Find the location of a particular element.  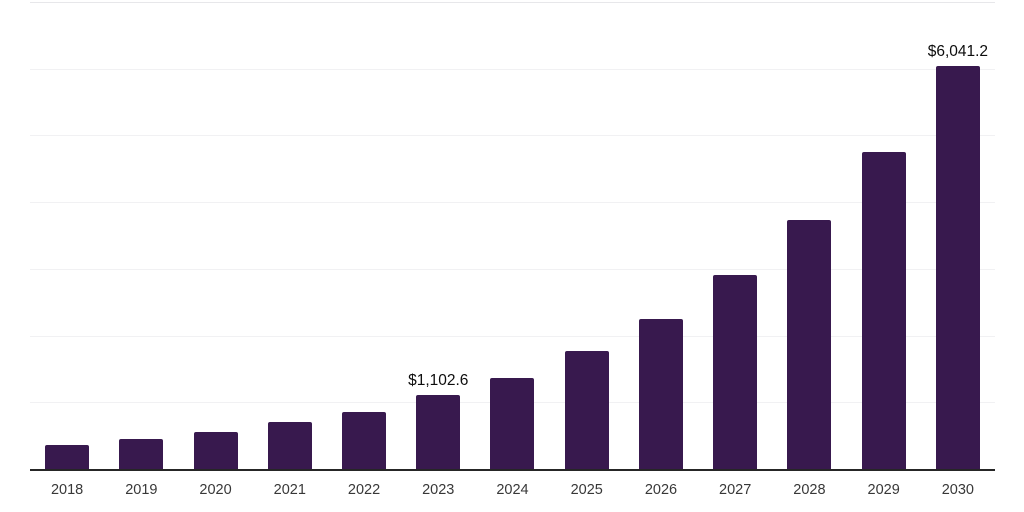

bar-slot-2020 is located at coordinates (215, 235).